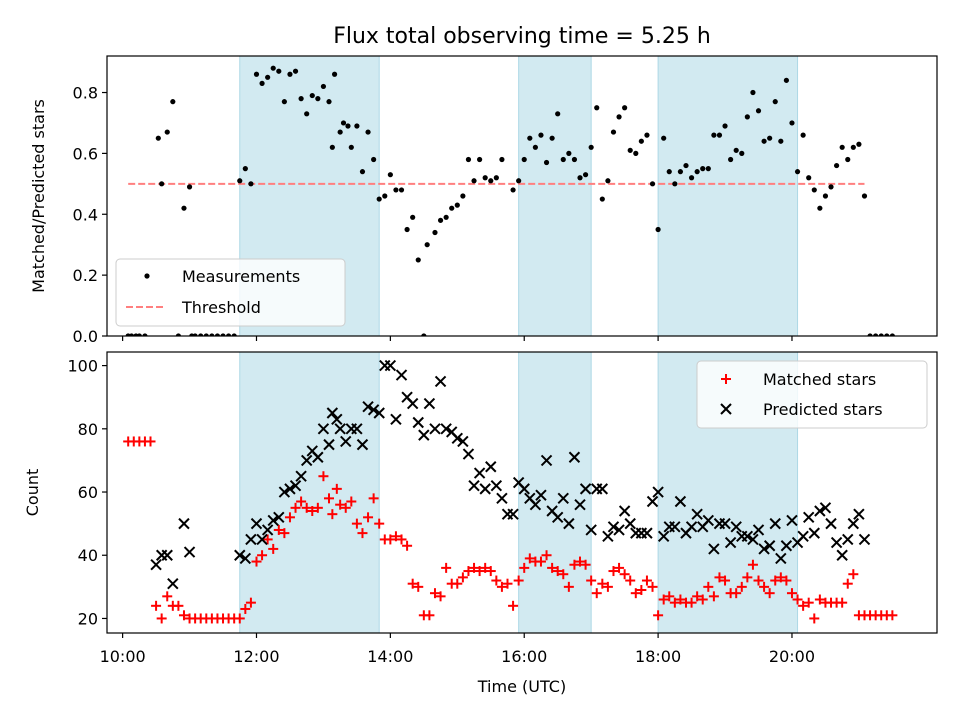 This screenshot has height=720, width=960. I want to click on x-tick-label: 18:00, so click(658, 656).